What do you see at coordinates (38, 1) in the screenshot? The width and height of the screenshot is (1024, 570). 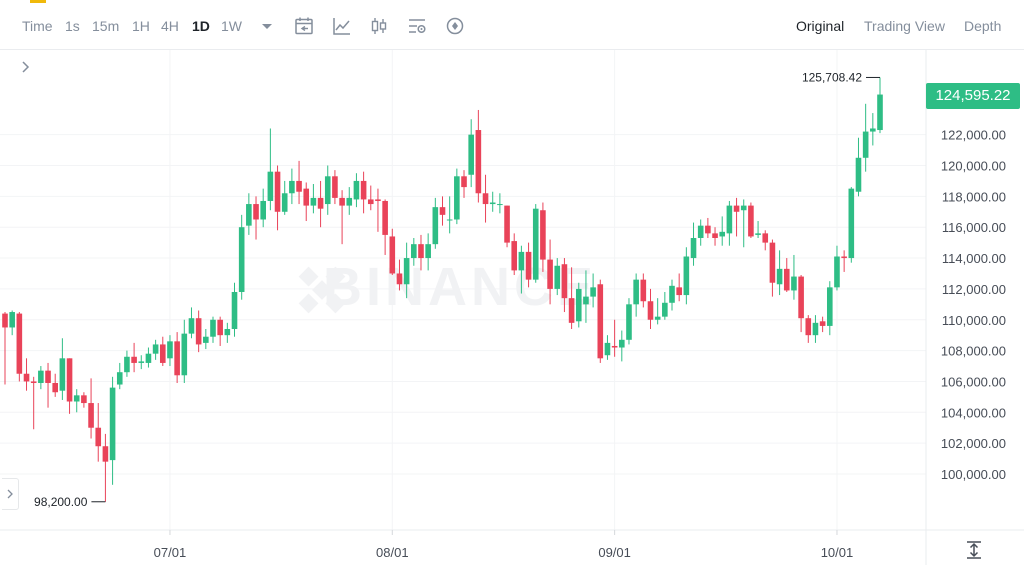 I see `active-tab-indicator` at bounding box center [38, 1].